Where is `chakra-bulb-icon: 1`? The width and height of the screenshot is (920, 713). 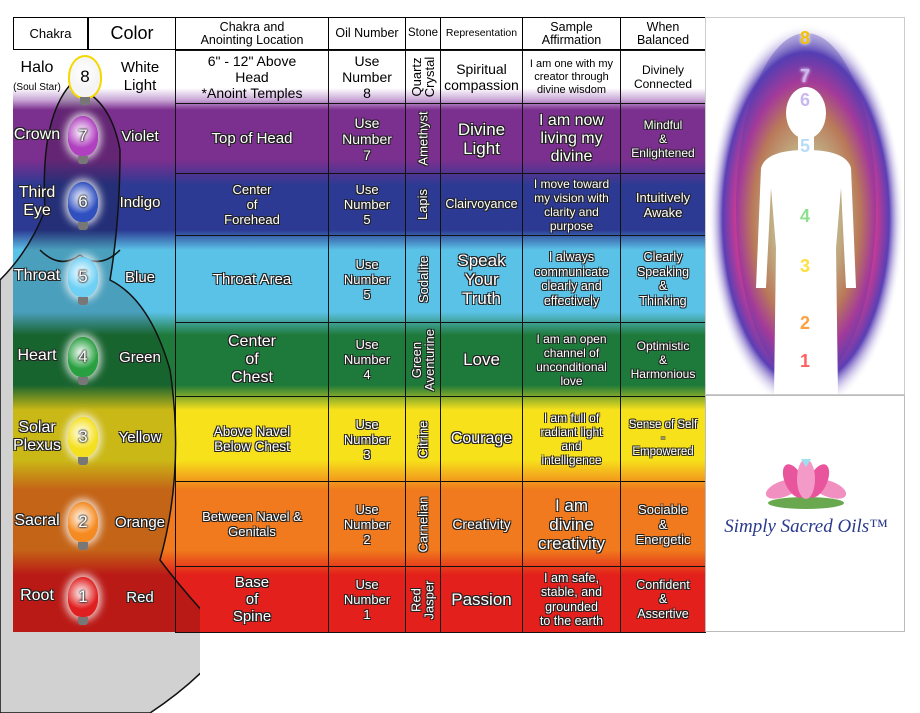 chakra-bulb-icon: 1 is located at coordinates (83, 601).